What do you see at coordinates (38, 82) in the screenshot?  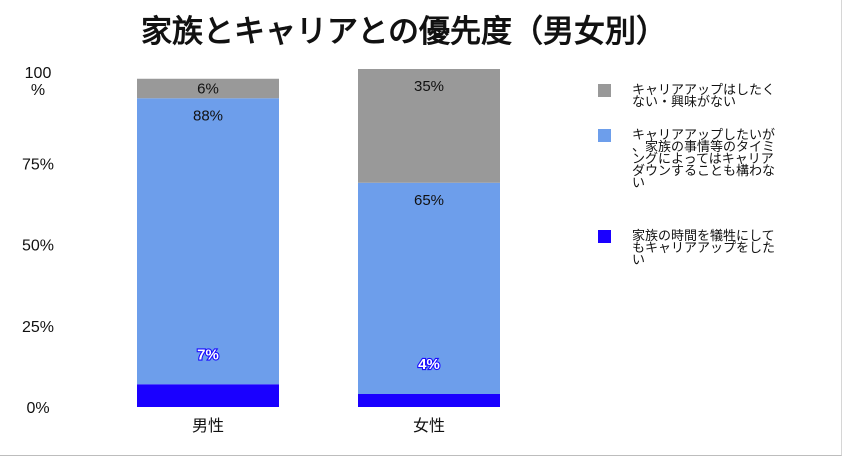 I see `y-tick-label: 100%` at bounding box center [38, 82].